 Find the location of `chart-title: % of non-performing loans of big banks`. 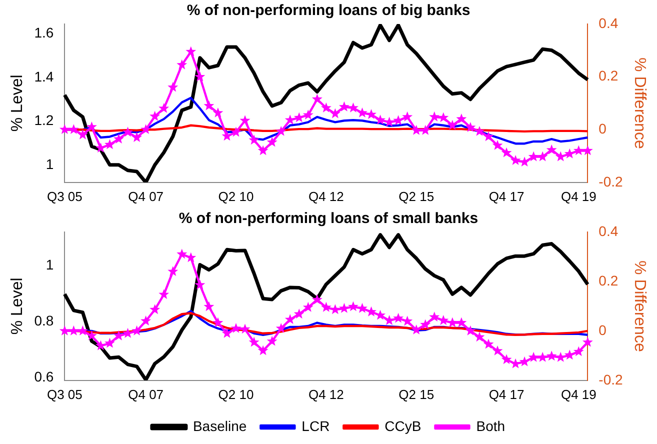

chart-title: % of non-performing loans of big banks is located at coordinates (328, 11).